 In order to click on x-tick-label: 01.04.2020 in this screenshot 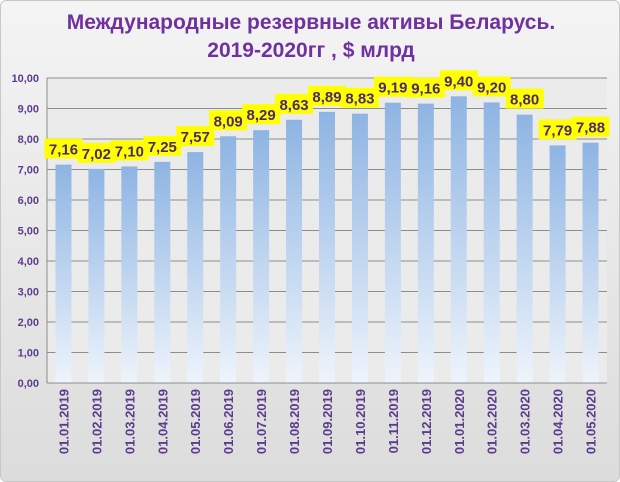, I will do `click(558, 421)`.